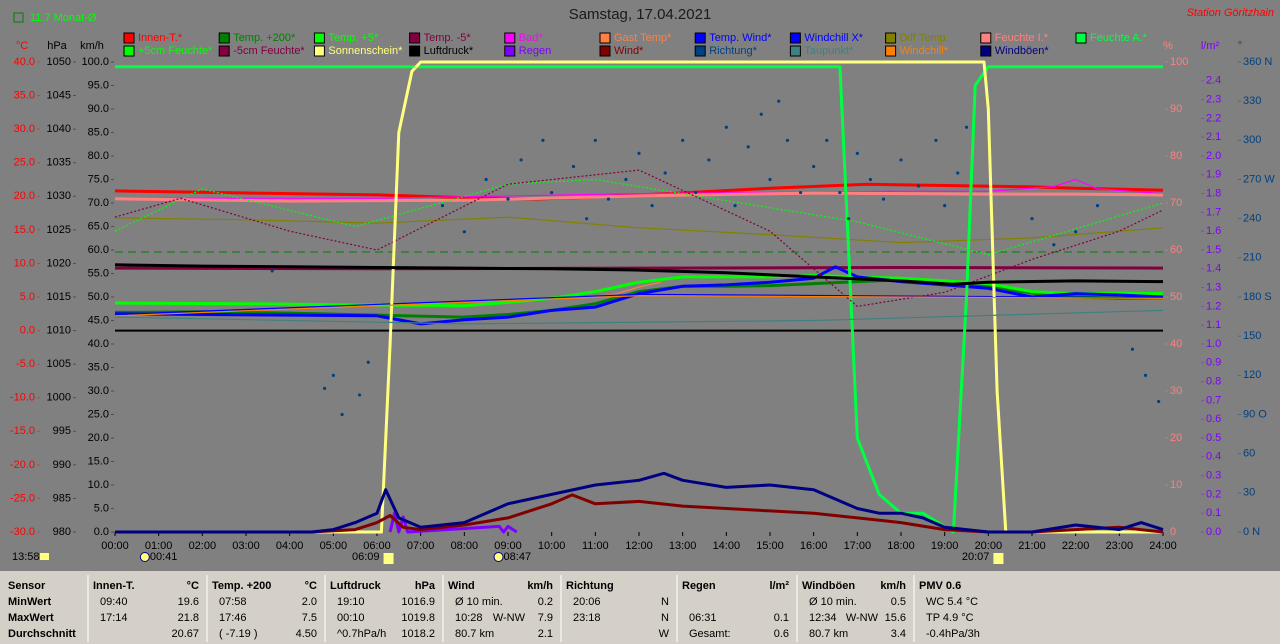  Describe the element at coordinates (59, 297) in the screenshot. I see `y-tick-label: 1015` at that location.